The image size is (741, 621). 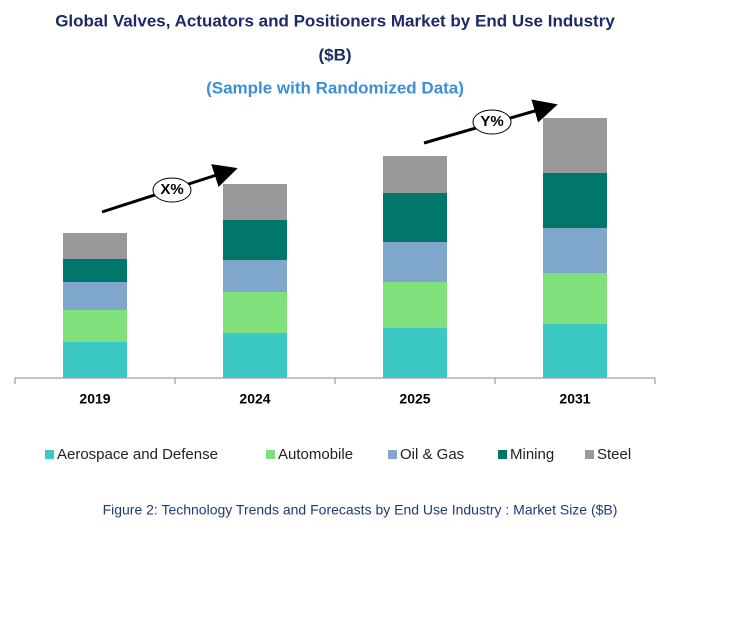 What do you see at coordinates (334, 54) in the screenshot?
I see `chart-title: ($B)` at bounding box center [334, 54].